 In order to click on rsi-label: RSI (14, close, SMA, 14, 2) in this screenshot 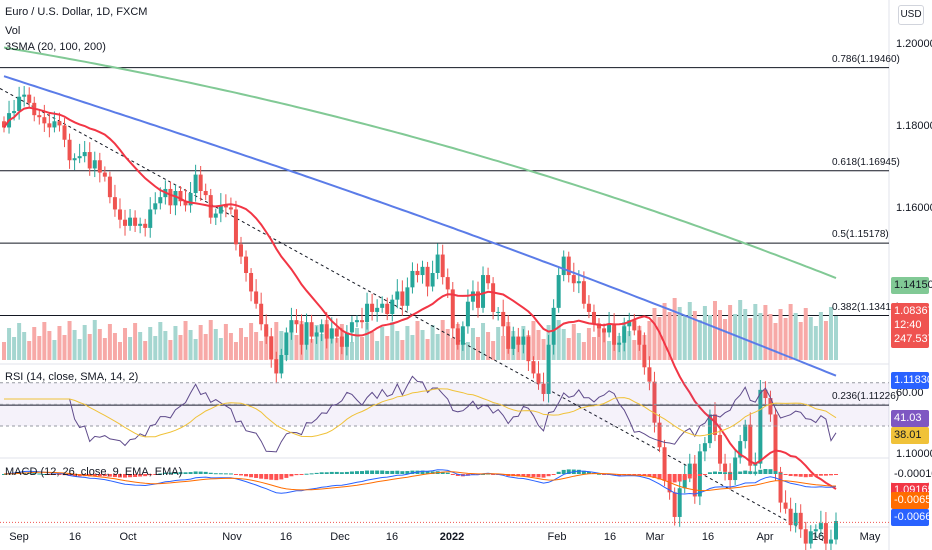, I will do `click(72, 377)`.